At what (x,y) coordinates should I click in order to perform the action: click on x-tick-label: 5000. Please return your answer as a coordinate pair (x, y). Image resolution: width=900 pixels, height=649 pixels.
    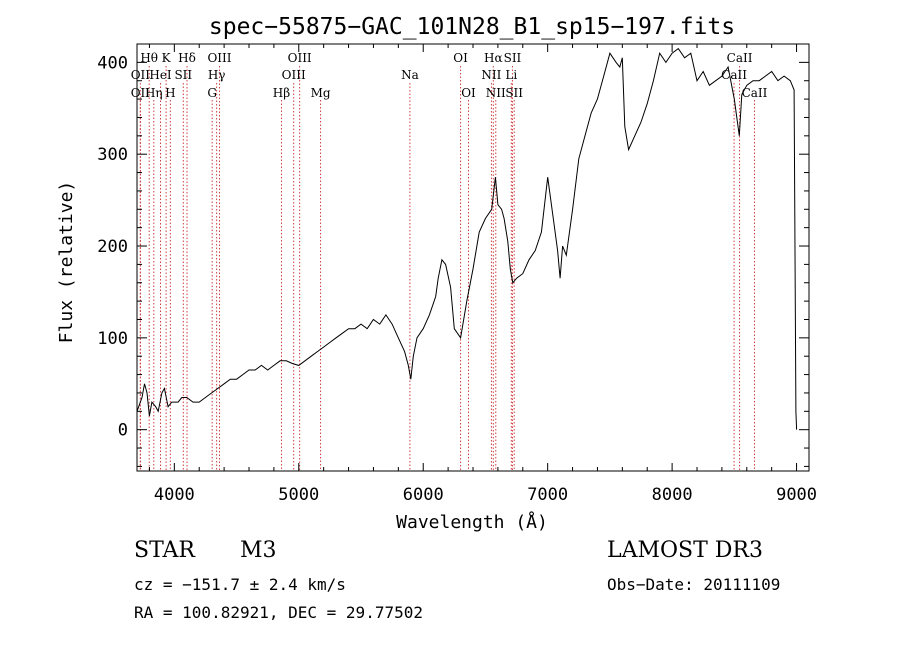
    Looking at the image, I should click on (298, 495).